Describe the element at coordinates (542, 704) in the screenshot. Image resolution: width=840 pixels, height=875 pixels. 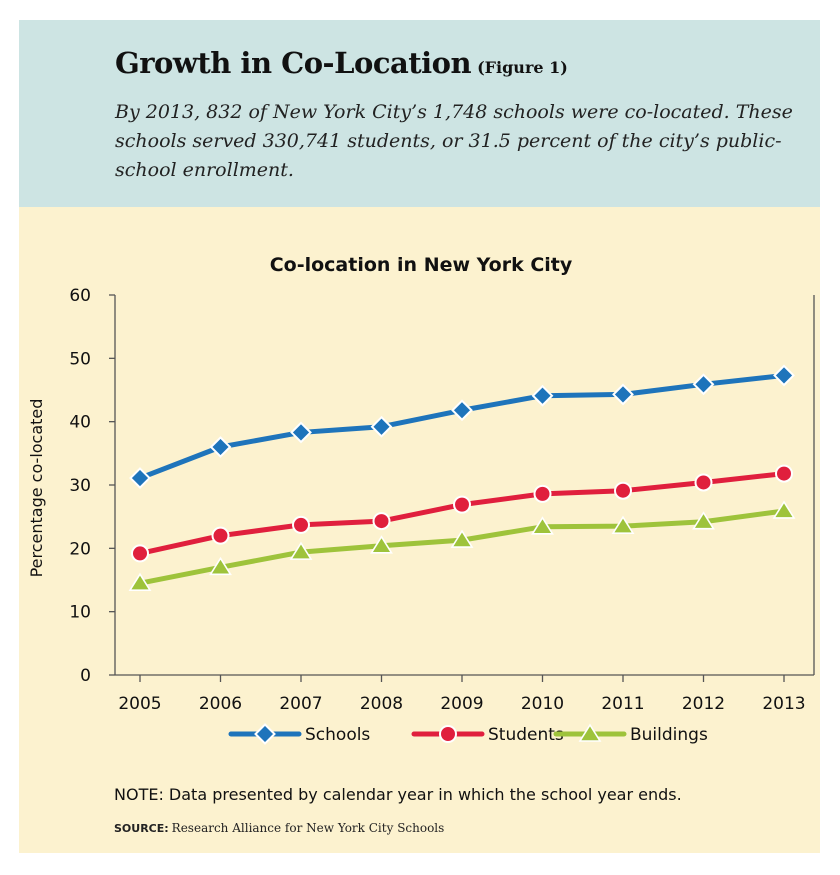
I see `x-tick-label: 2010` at that location.